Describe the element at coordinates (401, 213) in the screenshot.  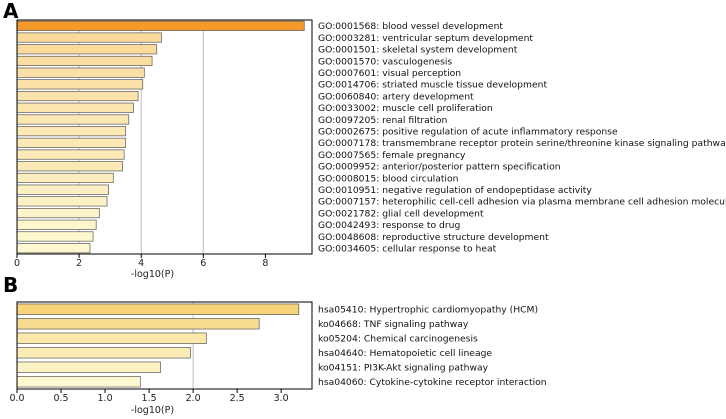
I see `panel-a-category-label: GO:0021782: glial cell development` at that location.